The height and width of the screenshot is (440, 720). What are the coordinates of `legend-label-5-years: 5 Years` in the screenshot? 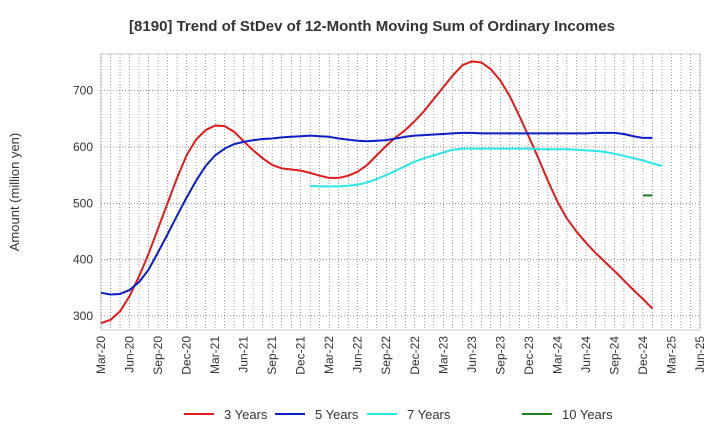 It's located at (337, 414).